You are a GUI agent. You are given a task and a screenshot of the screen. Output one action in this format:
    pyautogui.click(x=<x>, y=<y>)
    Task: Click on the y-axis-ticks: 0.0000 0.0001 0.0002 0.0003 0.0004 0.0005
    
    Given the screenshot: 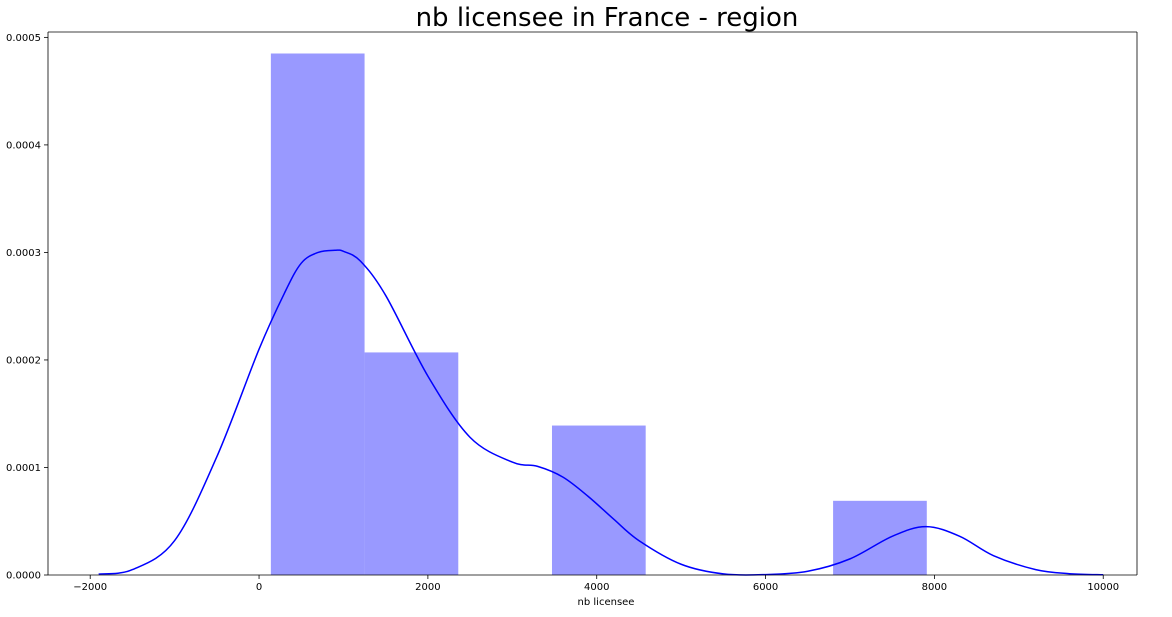 What is the action you would take?
    pyautogui.click(x=27, y=307)
    